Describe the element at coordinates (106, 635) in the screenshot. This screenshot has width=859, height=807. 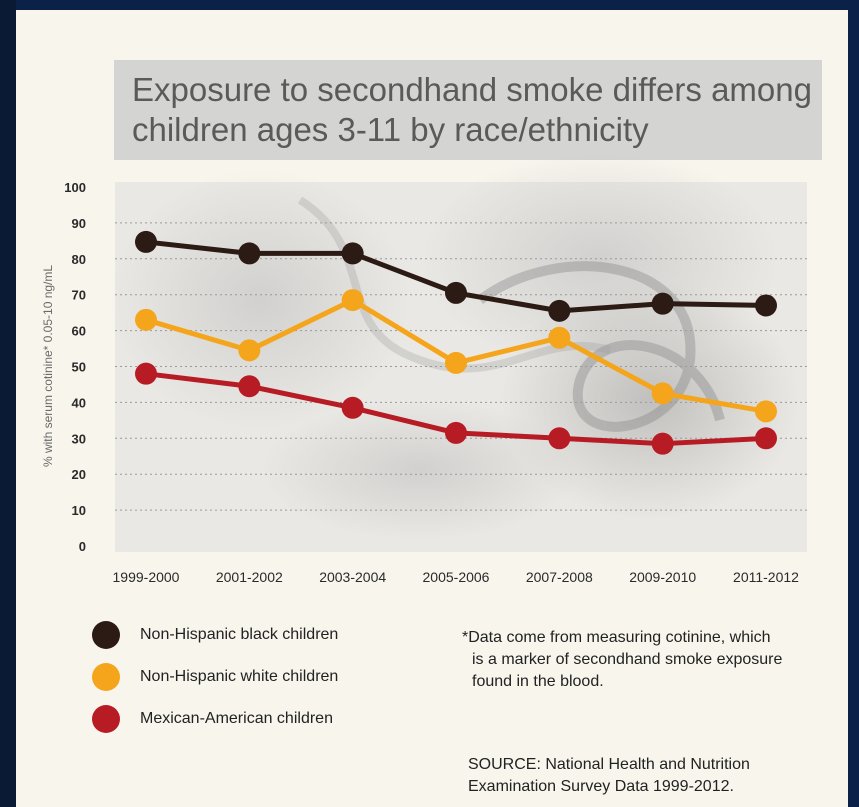
I see `legend-marker-black` at that location.